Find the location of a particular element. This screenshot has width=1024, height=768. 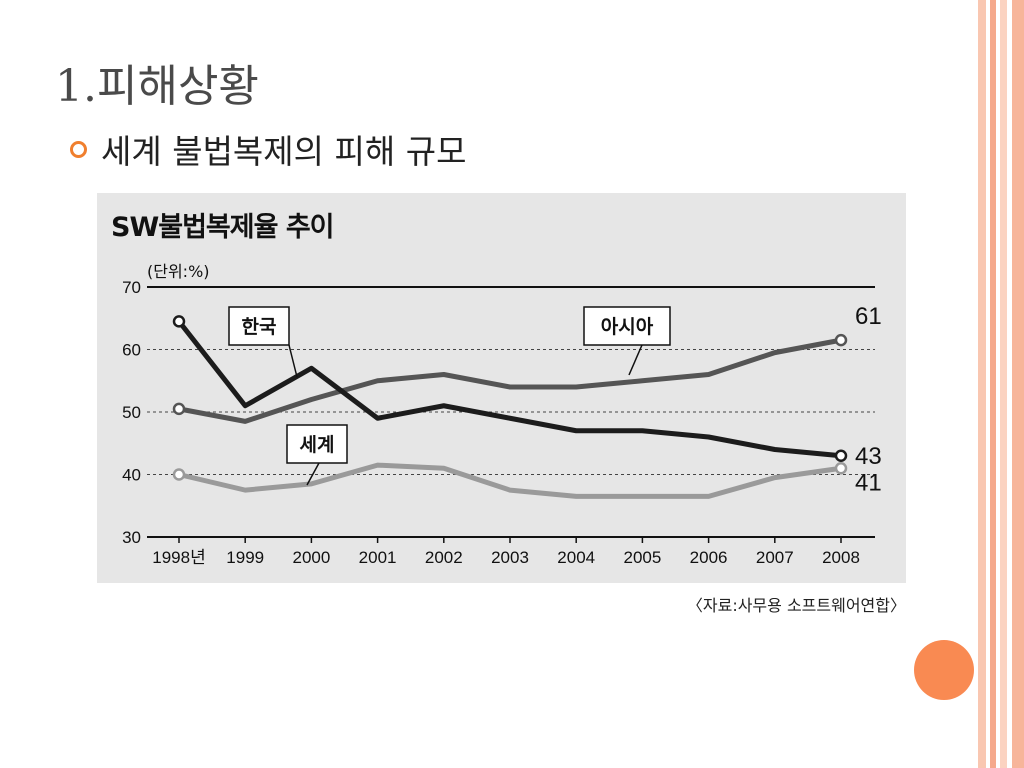

y-tick-label: 30 is located at coordinates (131, 537).